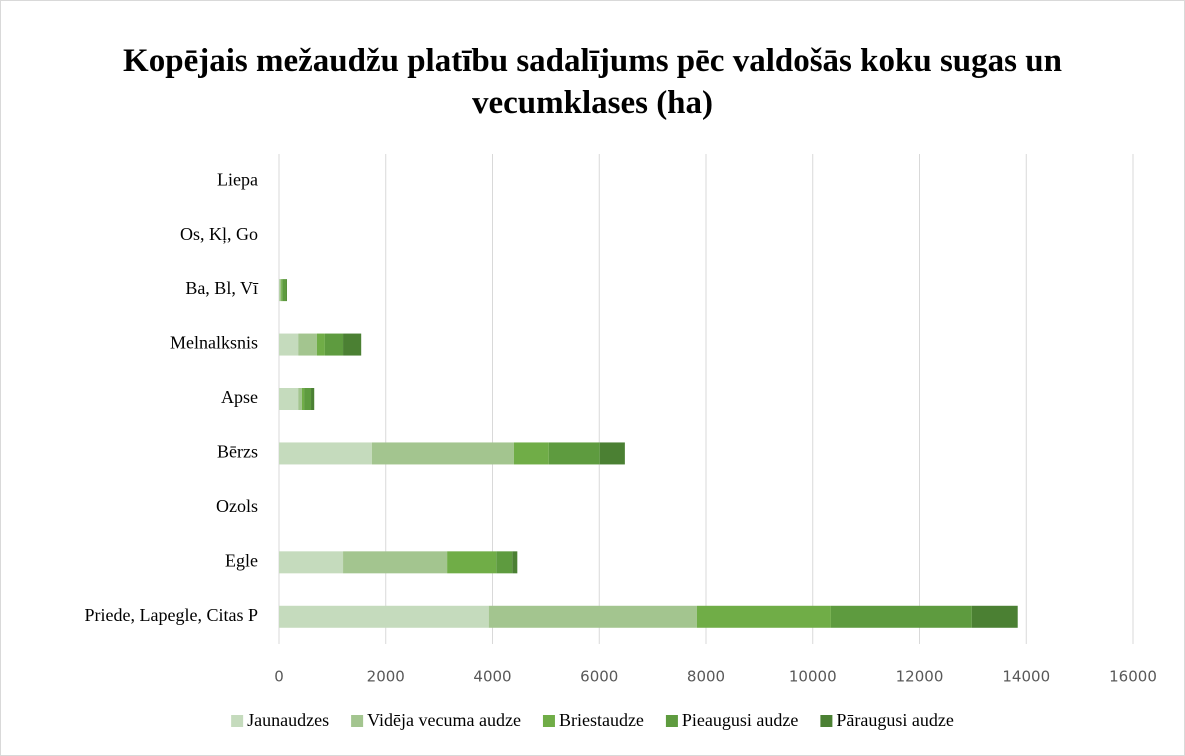 Image resolution: width=1185 pixels, height=756 pixels. Describe the element at coordinates (1133, 677) in the screenshot. I see `x-tick-label: 16000` at that location.